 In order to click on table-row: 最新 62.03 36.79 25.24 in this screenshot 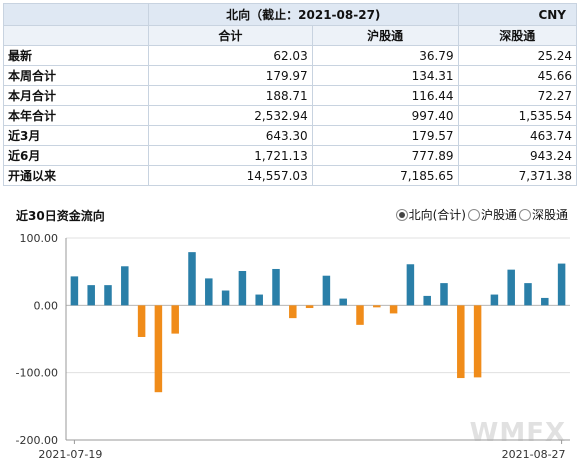, I will do `click(290, 55)`.